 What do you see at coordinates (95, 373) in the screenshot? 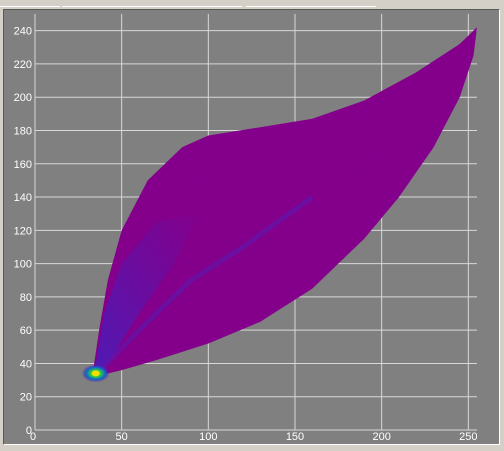
I see `density-peak` at bounding box center [95, 373].